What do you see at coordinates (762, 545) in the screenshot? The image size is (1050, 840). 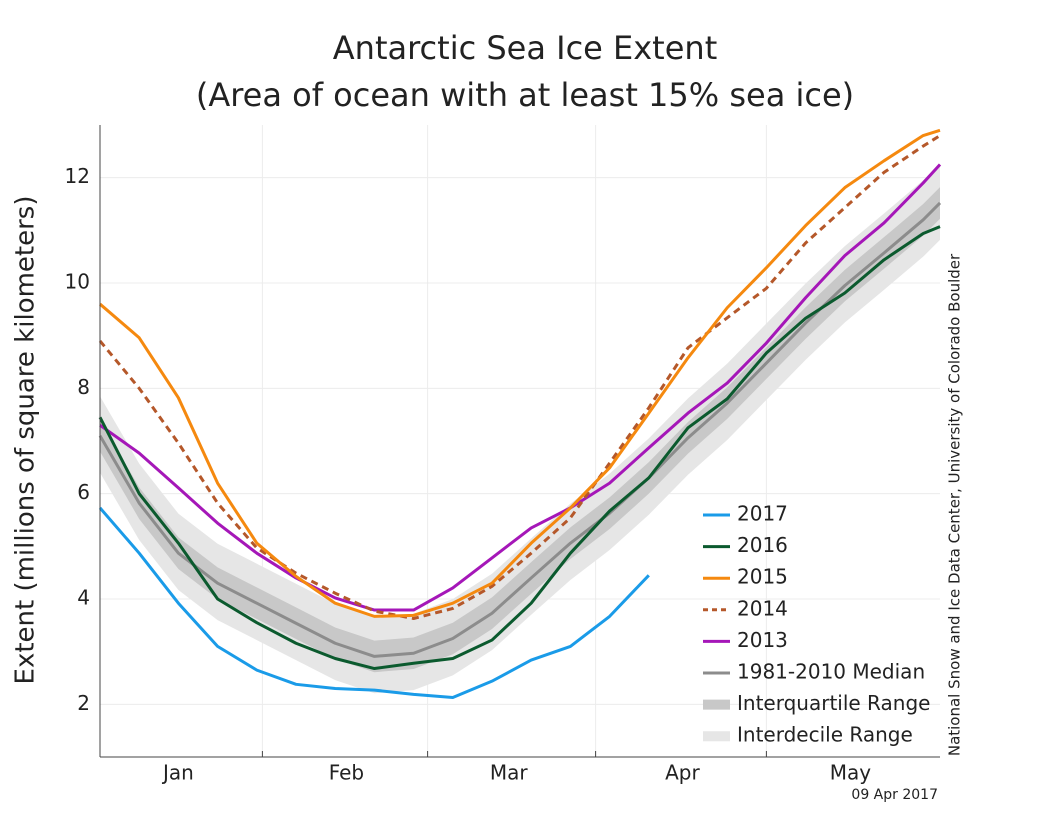 I see `legend-label: 2016` at bounding box center [762, 545].